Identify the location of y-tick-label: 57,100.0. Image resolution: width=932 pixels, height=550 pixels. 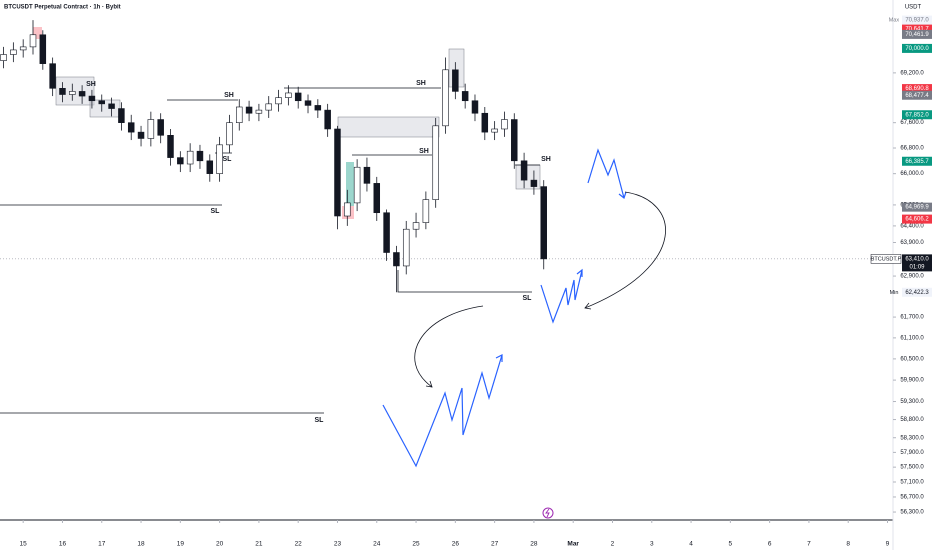
(912, 483).